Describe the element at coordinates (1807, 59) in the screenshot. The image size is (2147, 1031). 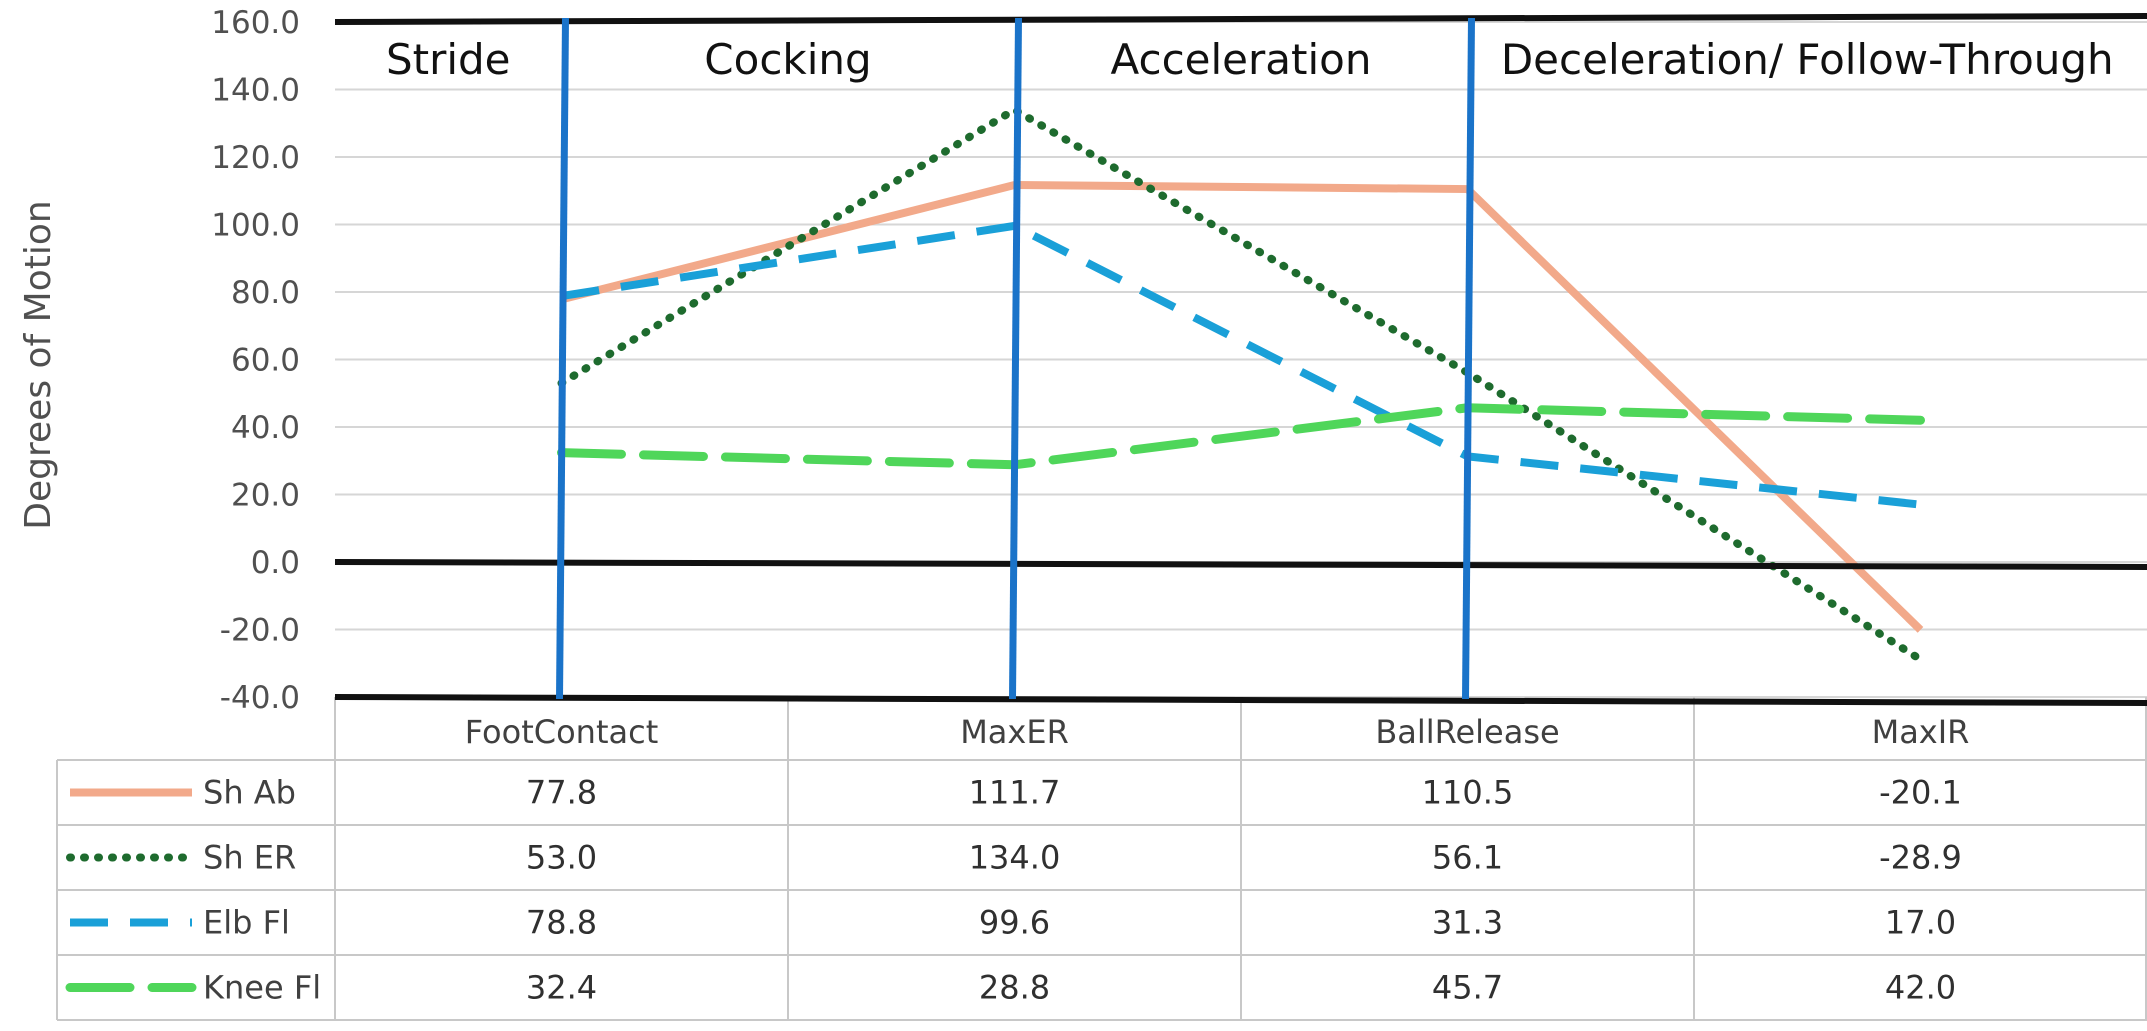
I see `phase-label: Deceleration/ Follow-Through` at that location.